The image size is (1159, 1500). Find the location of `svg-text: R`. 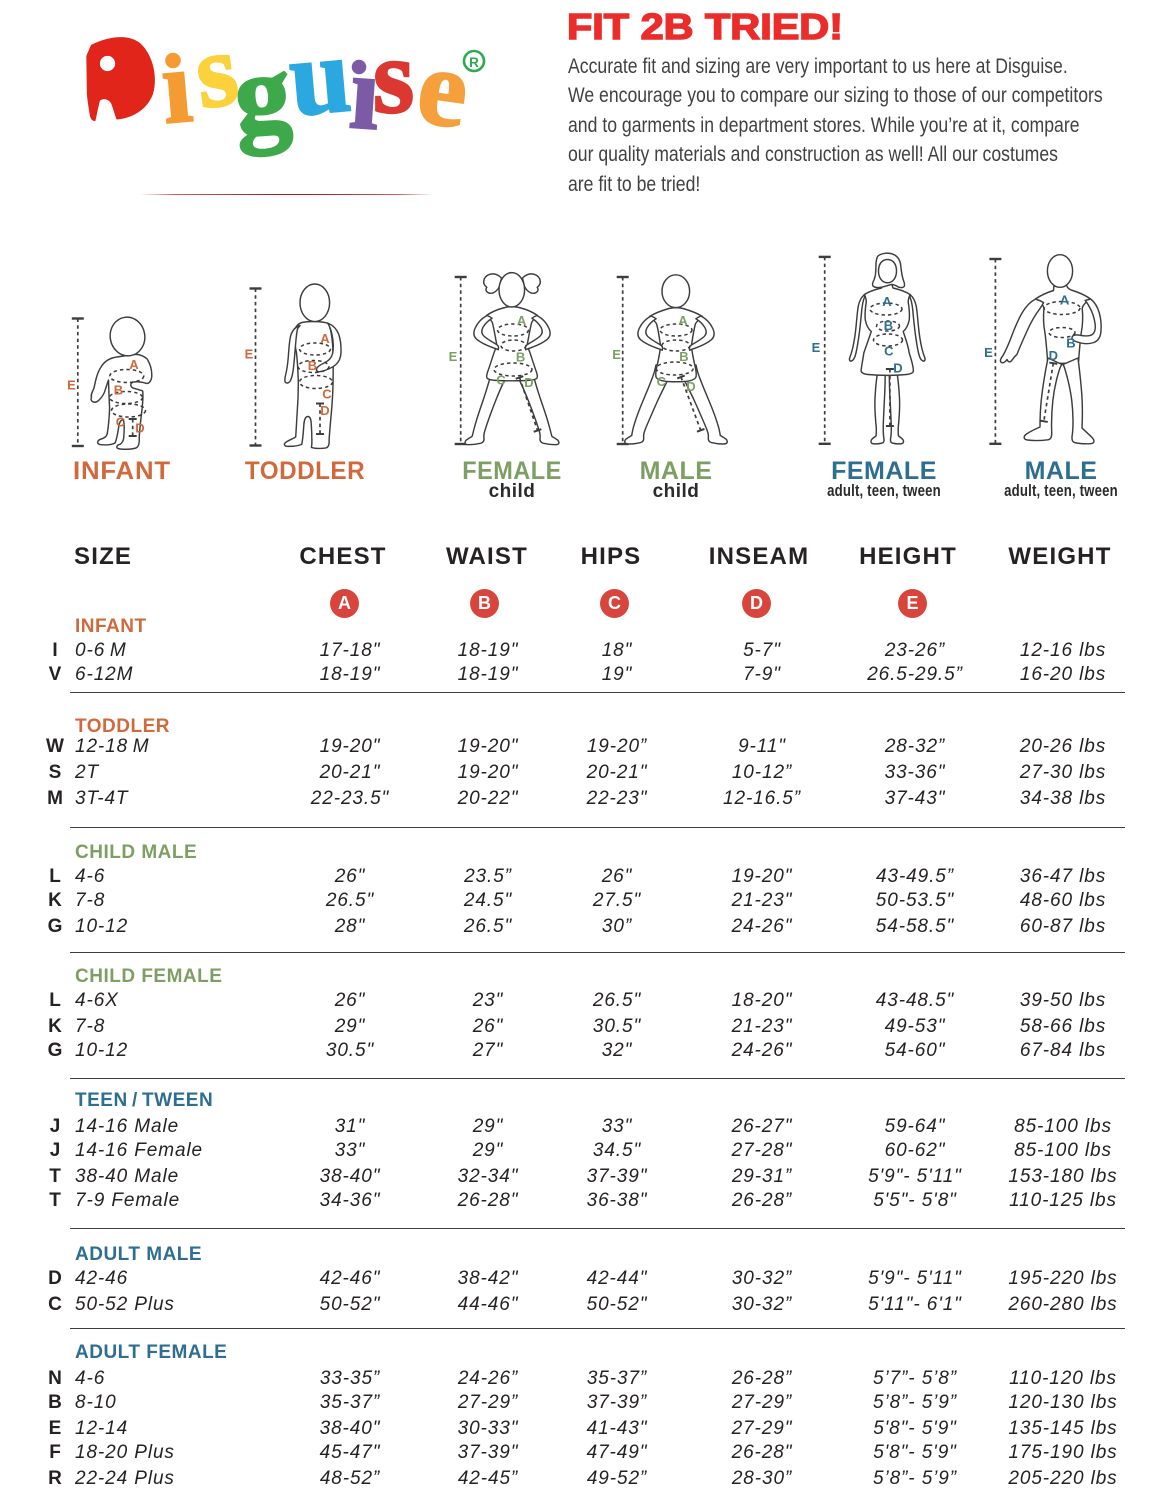

svg-text: R is located at coordinates (474, 62).